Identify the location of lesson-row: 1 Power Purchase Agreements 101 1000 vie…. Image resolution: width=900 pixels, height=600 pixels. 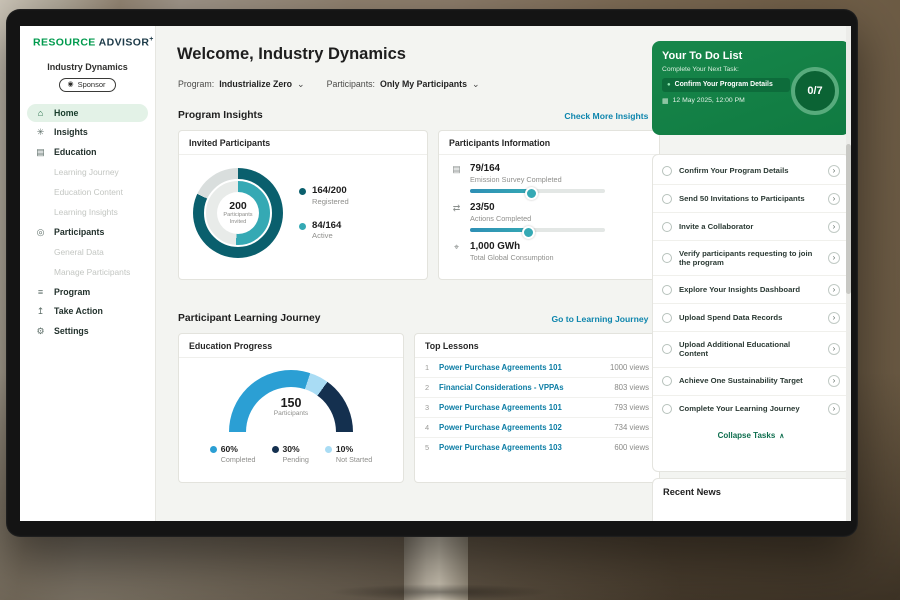
(537, 368).